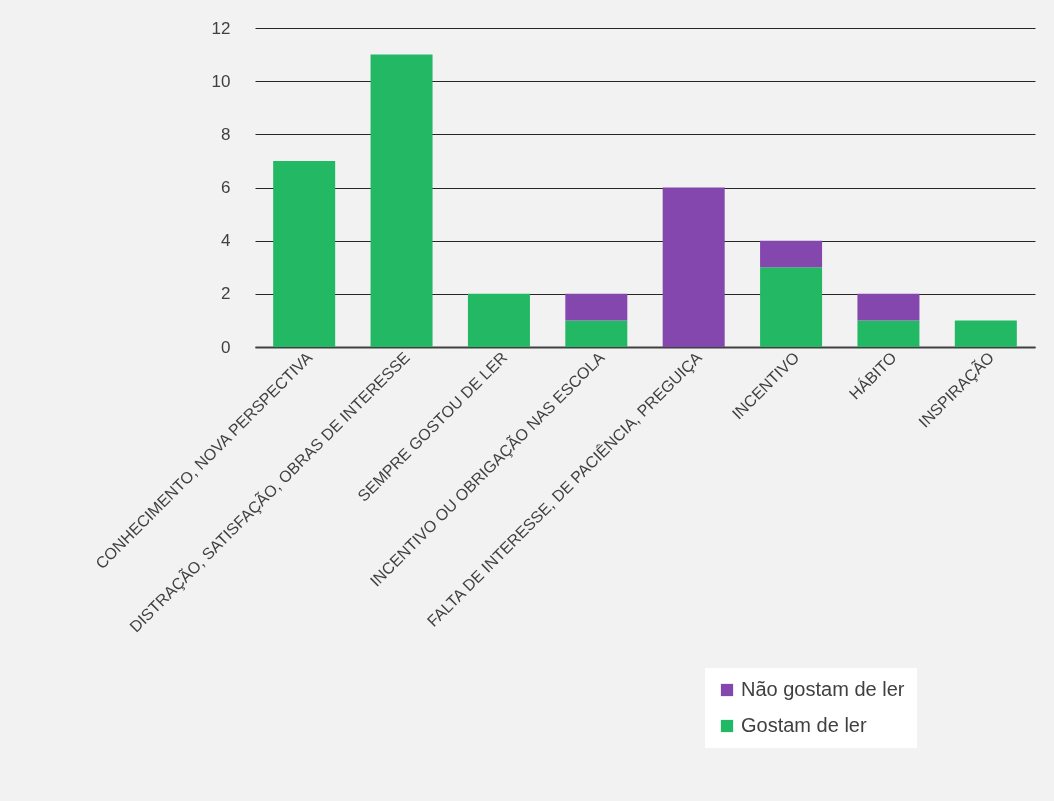  What do you see at coordinates (823, 689) in the screenshot?
I see `legend-label: Não gostam de ler` at bounding box center [823, 689].